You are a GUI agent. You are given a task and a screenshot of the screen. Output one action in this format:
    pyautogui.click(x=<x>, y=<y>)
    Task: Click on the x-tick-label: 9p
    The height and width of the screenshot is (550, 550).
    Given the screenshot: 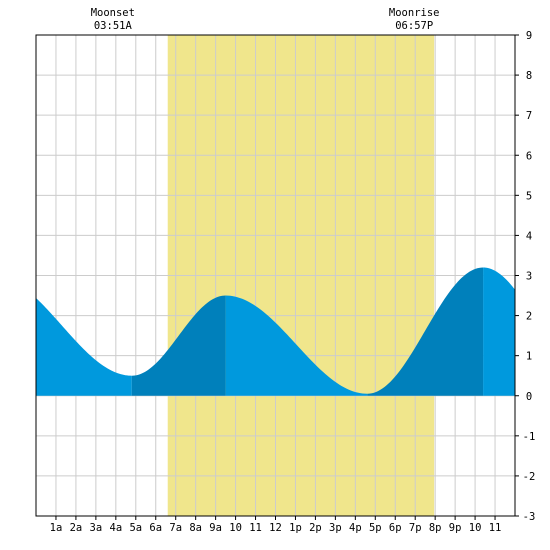 What is the action you would take?
    pyautogui.click(x=455, y=528)
    